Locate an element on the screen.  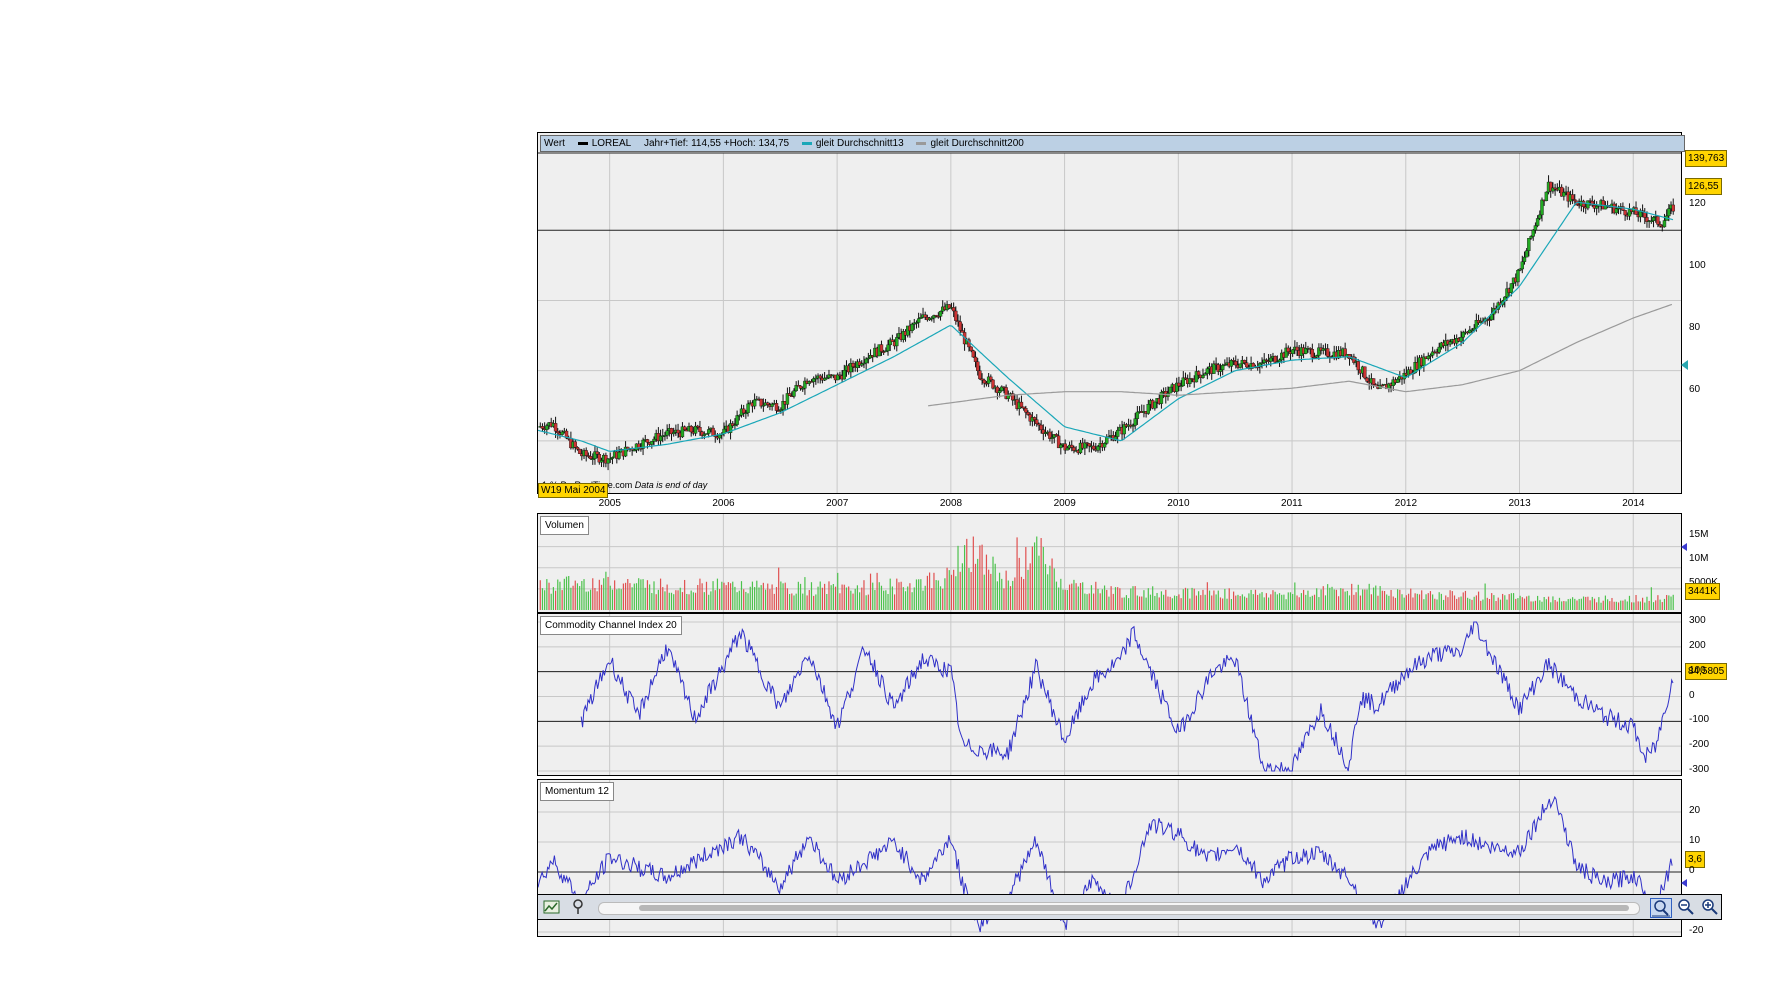
x-tick-label: 2006 is located at coordinates (723, 503).